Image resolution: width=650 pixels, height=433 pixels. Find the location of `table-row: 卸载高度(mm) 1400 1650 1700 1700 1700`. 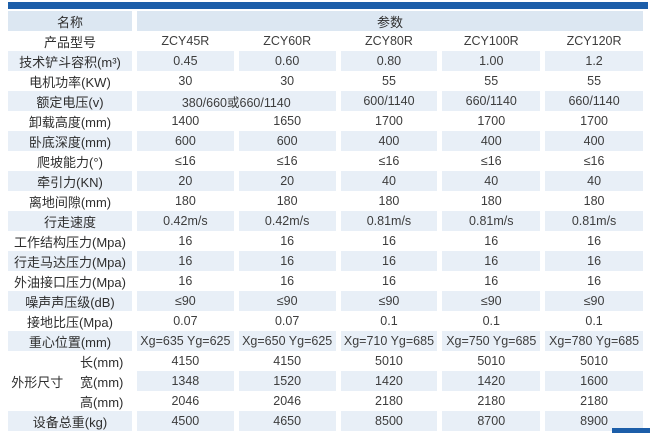

table-row: 卸载高度(mm) 1400 1650 1700 1700 1700 is located at coordinates (325, 121).